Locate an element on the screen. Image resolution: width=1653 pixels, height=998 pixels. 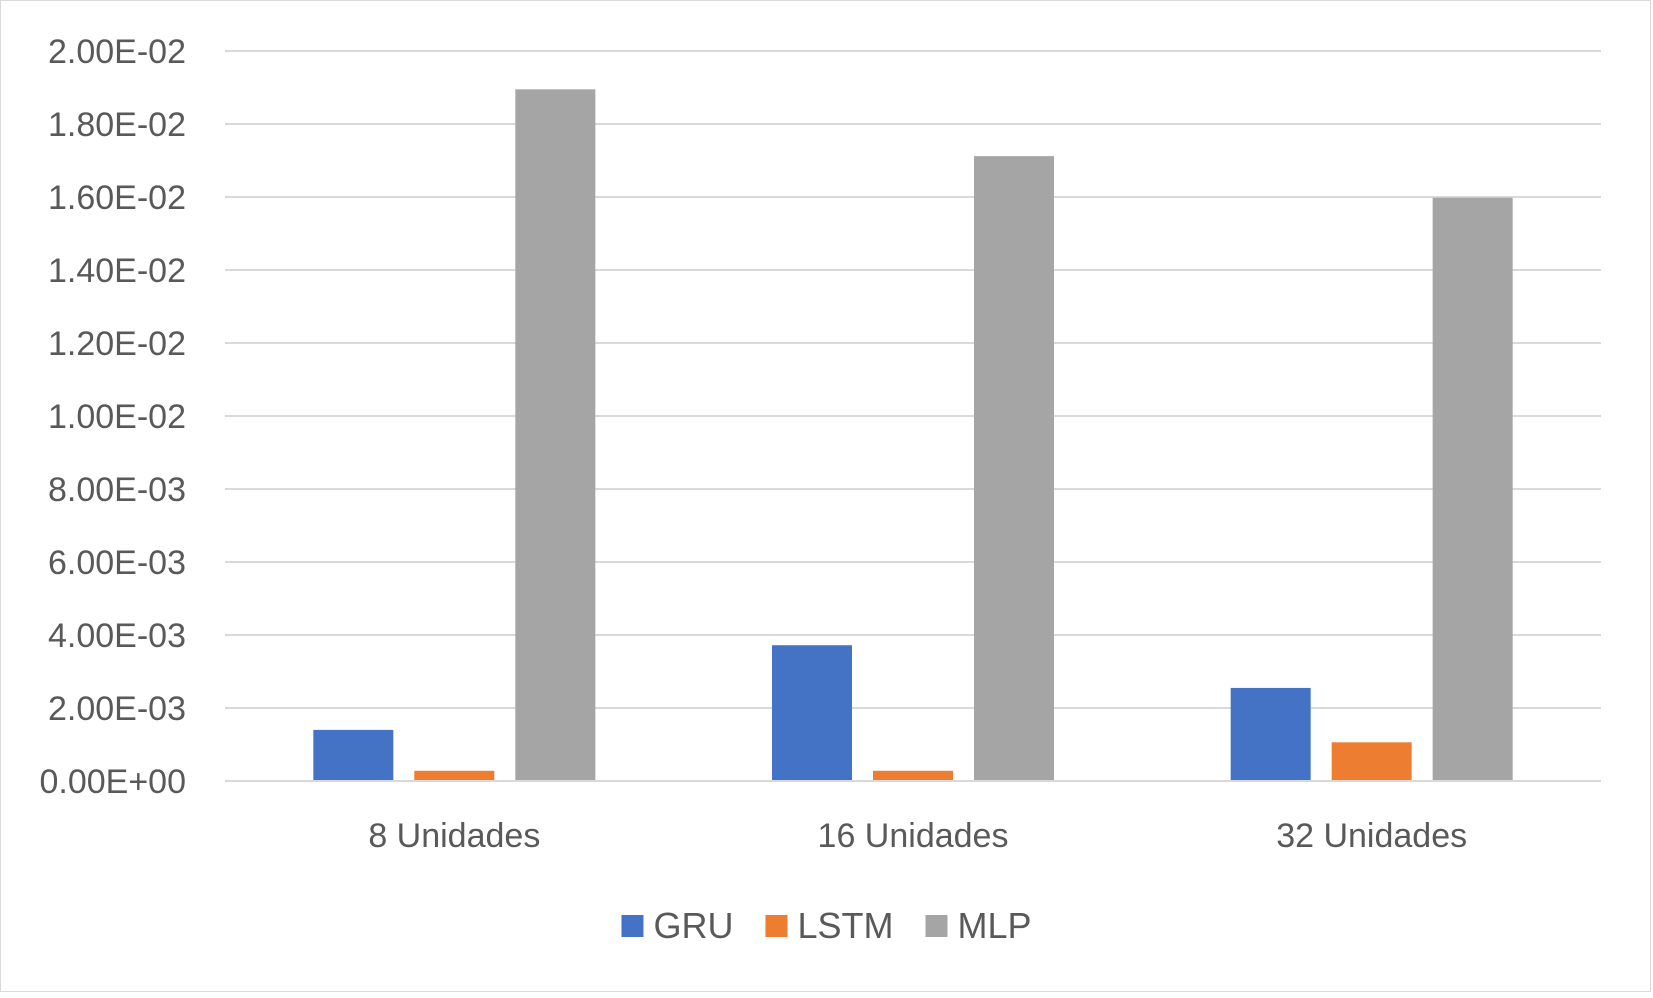
y-tick-label: 1.00E-02 is located at coordinates (117, 417).